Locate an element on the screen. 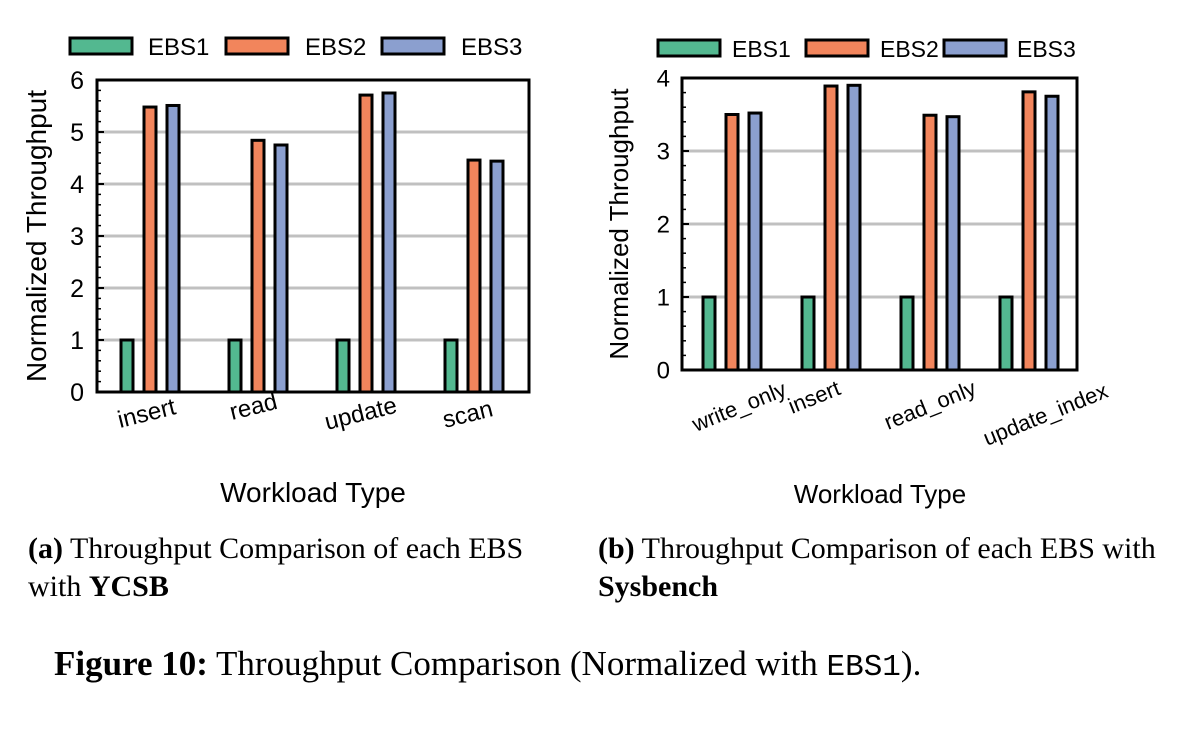 The height and width of the screenshot is (730, 1198). legend-swatch-b-ebs3 is located at coordinates (975, 48).